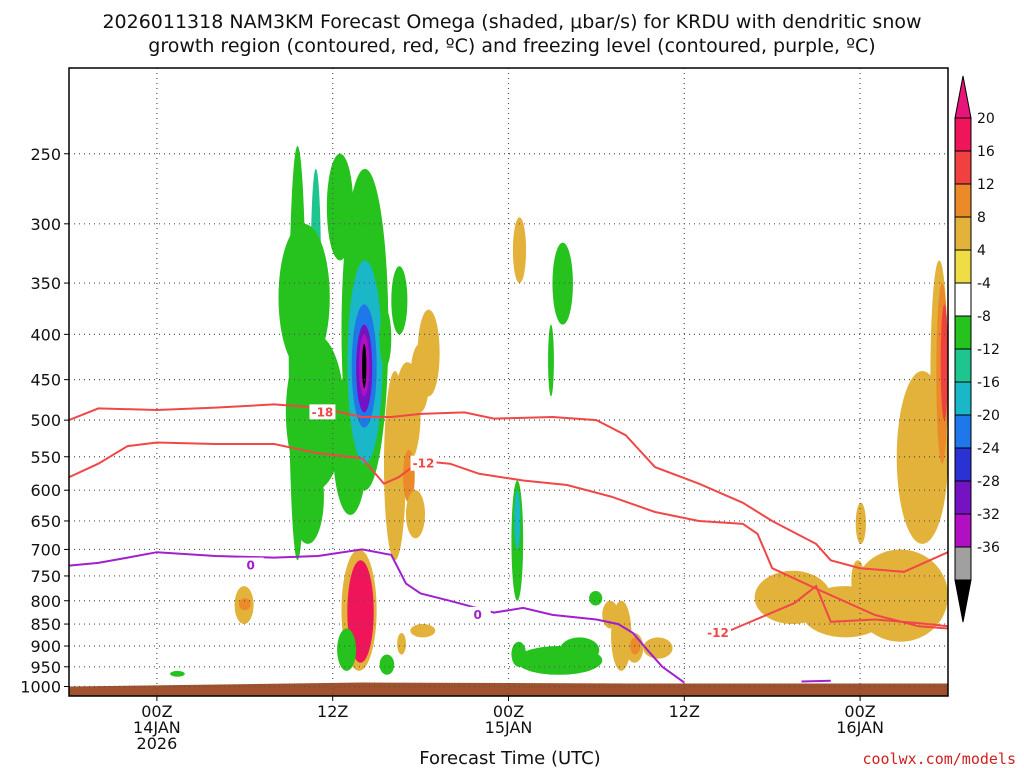 This screenshot has width=1024, height=768. What do you see at coordinates (981, 218) in the screenshot?
I see `colorbar-label: 8` at bounding box center [981, 218].